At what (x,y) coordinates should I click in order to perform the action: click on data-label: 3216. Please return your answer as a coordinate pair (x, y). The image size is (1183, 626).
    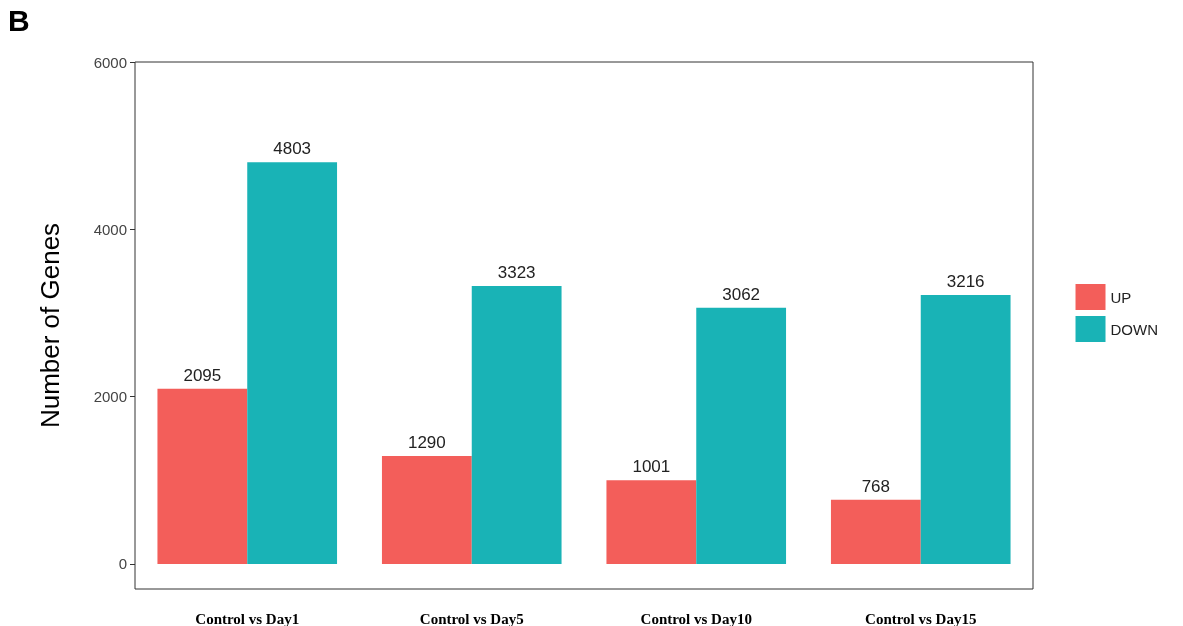
    Looking at the image, I should click on (965, 281).